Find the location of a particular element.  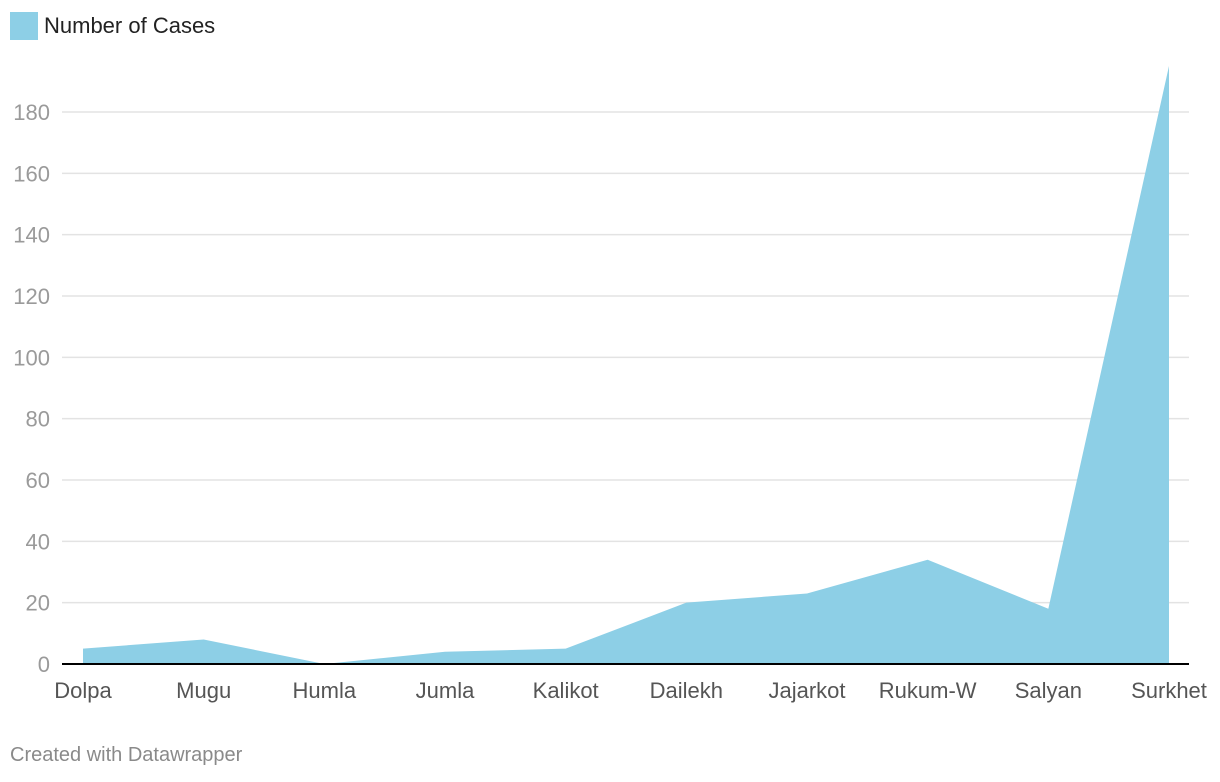

y-axis: 0 20 40 60 80 100 120 140 160 180 is located at coordinates (31, 388).